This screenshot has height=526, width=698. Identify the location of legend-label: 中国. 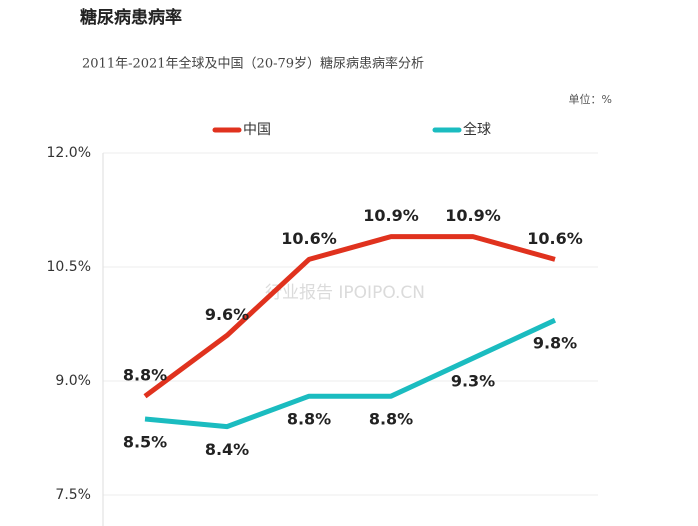
(257, 130).